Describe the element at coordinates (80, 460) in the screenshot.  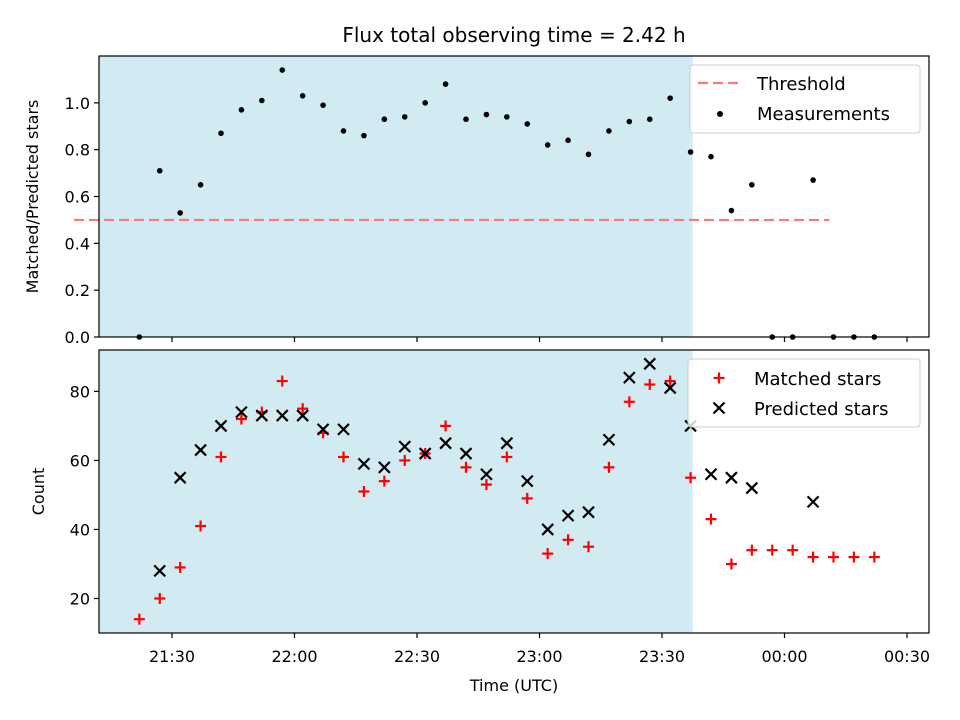
I see `y-tick-label: 60` at that location.